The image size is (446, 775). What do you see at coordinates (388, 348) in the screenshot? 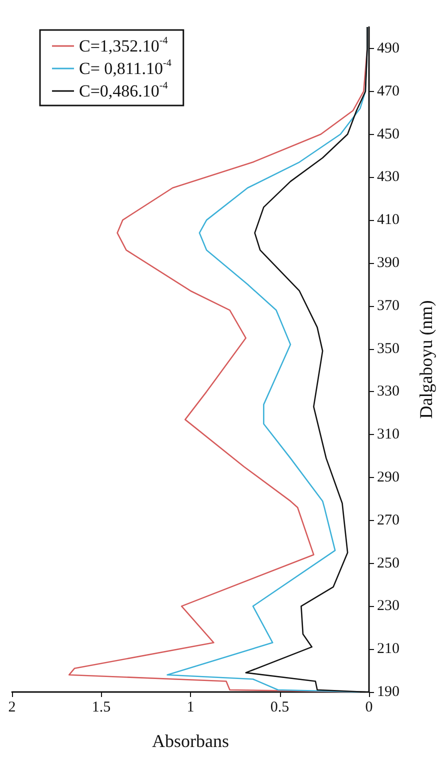
I see `y-tick-label: 350` at bounding box center [388, 348].